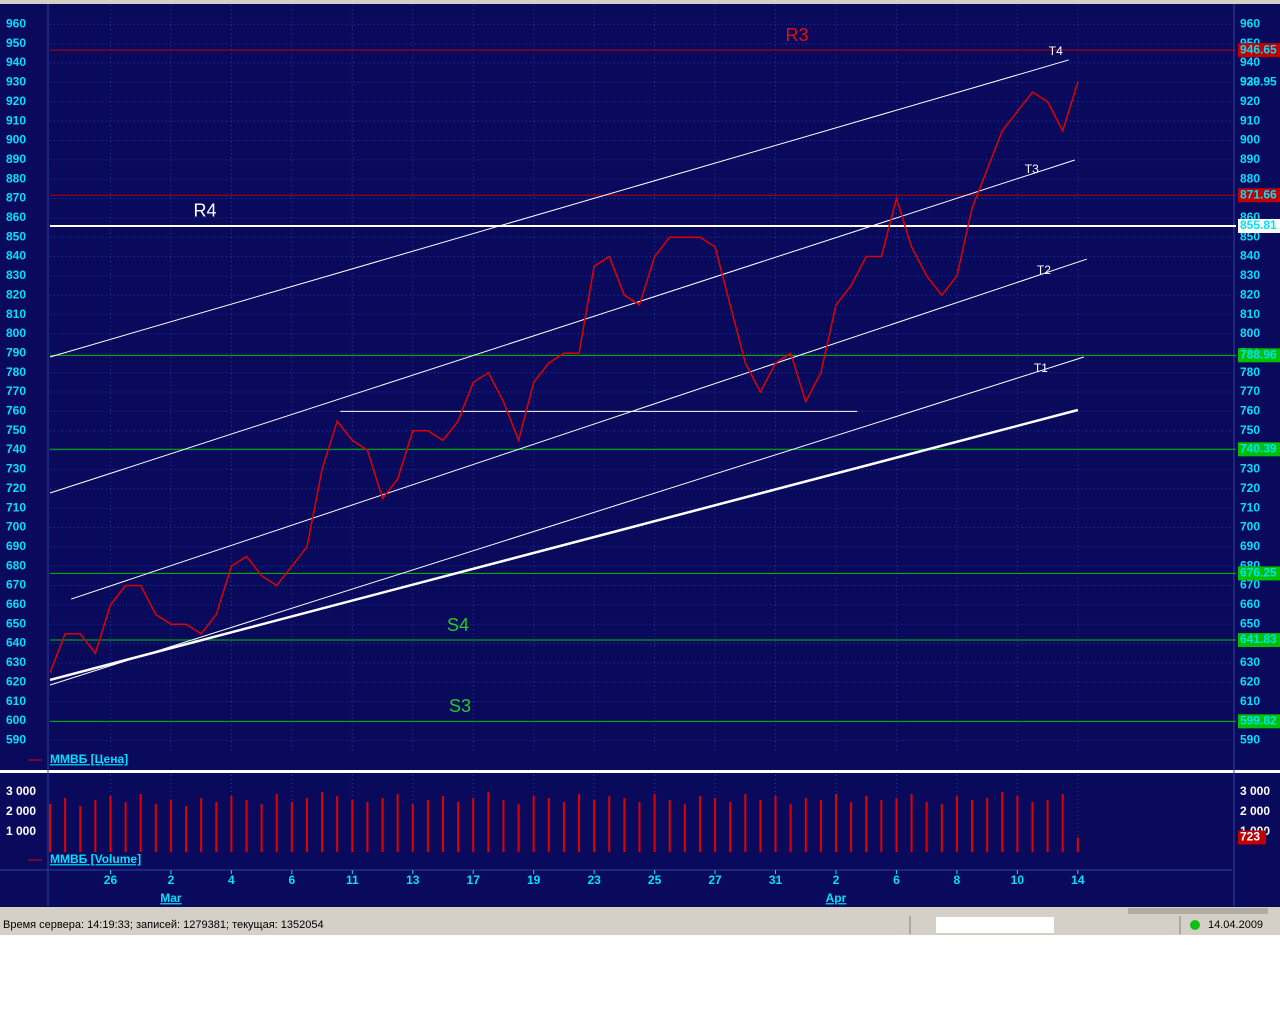 The image size is (1280, 1024). Describe the element at coordinates (16, 488) in the screenshot. I see `y-tick-label: 720` at that location.